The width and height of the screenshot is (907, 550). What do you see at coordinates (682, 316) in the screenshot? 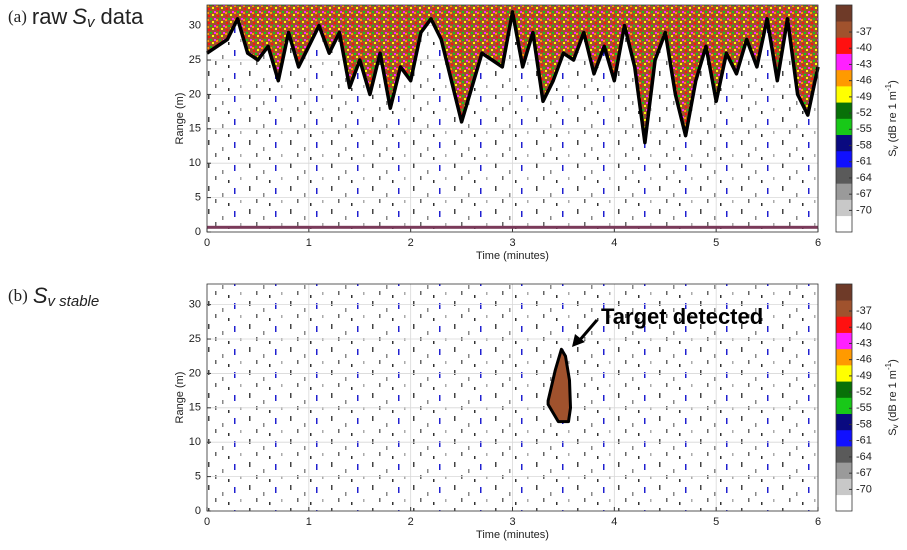
I see `annotation: Target detected` at bounding box center [682, 316].